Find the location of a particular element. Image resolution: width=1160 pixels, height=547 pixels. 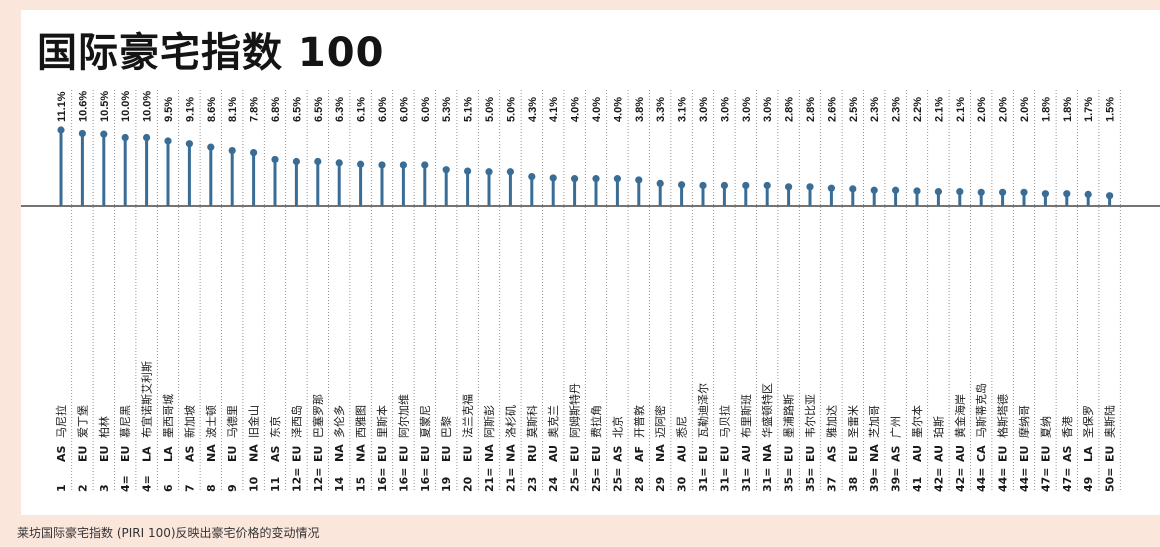

value-label: 3.1% is located at coordinates (683, 109).